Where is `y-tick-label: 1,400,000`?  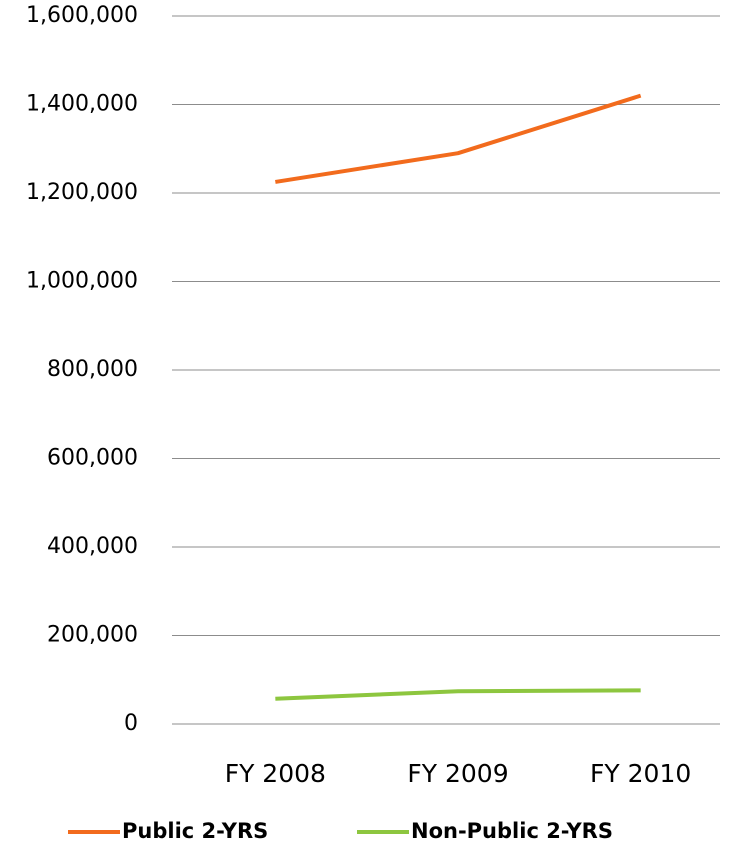 y-tick-label: 1,400,000 is located at coordinates (82, 104).